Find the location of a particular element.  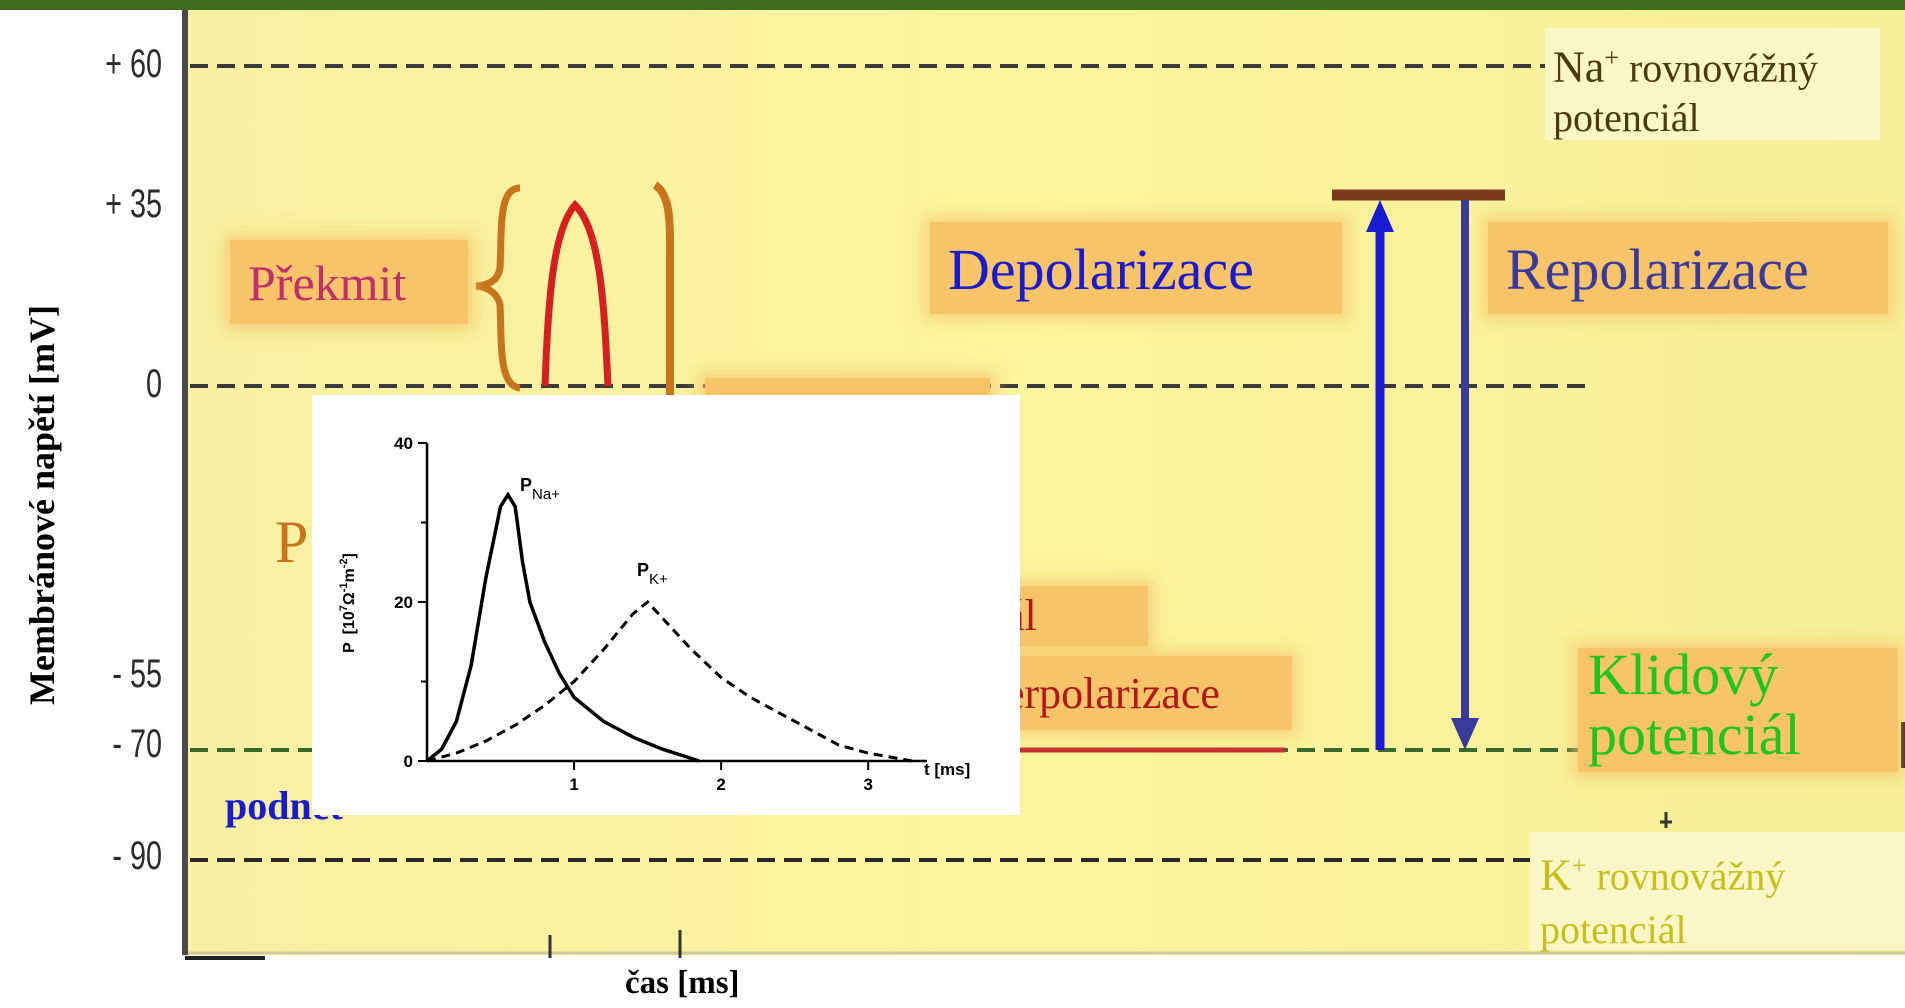

partial-al-box is located at coordinates (1074, 616).